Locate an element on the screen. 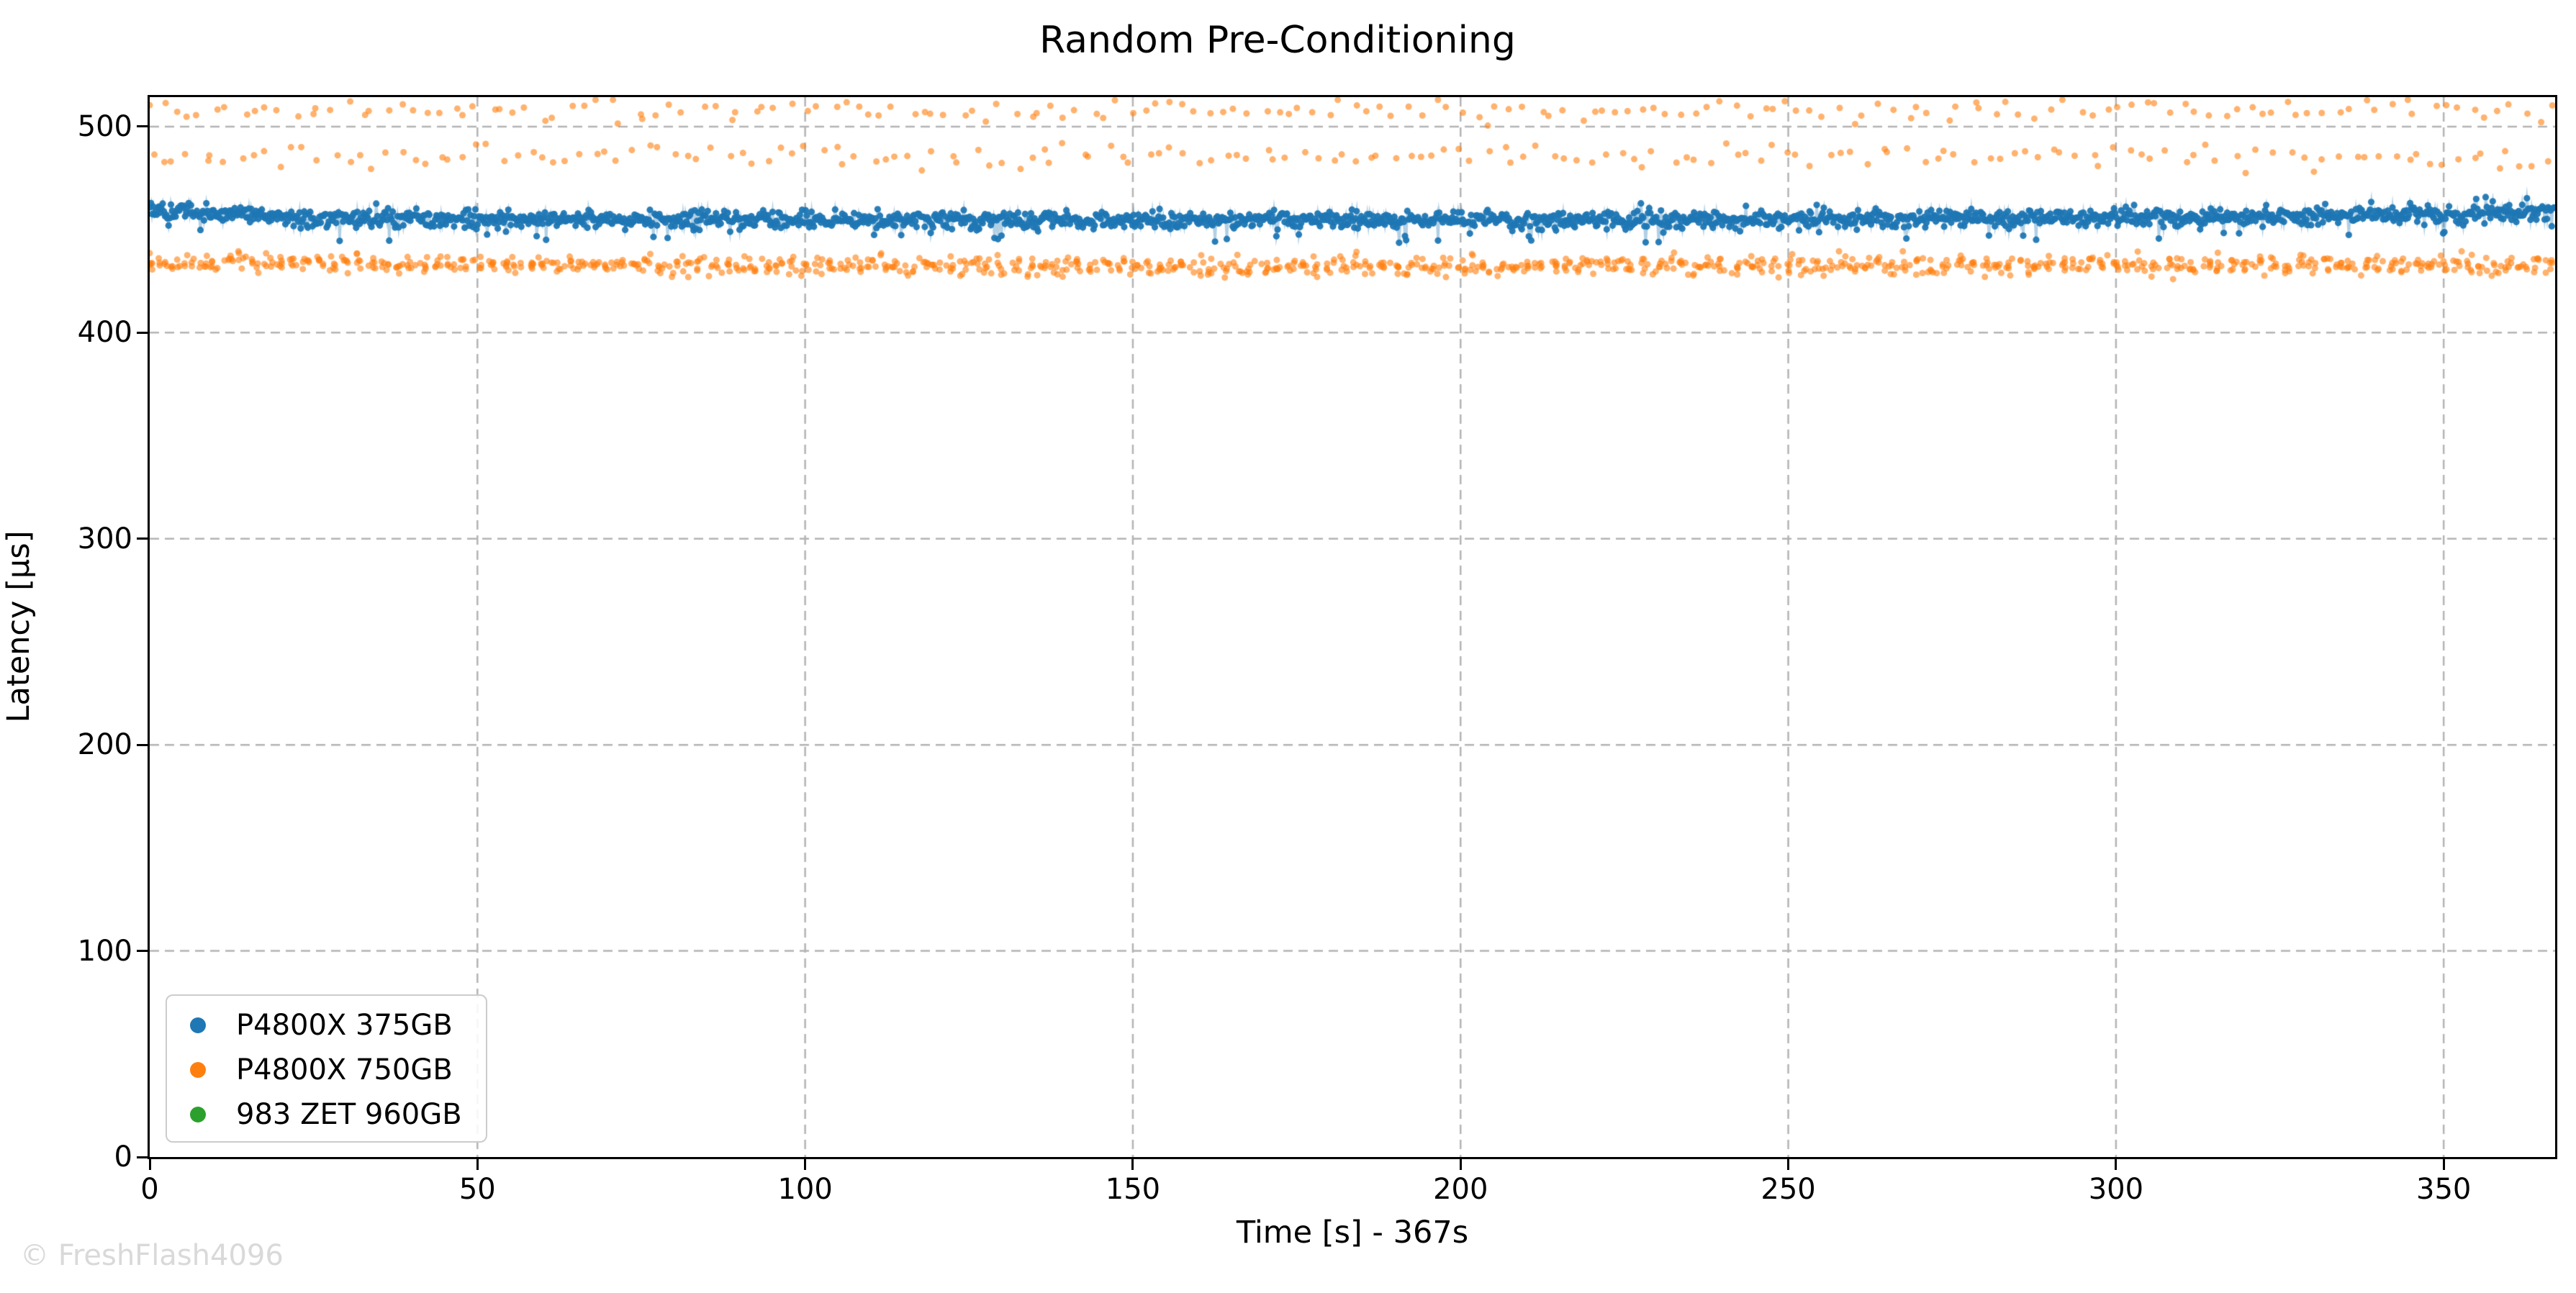 The image size is (2576, 1293). x-tick-label: 50 is located at coordinates (477, 1189).